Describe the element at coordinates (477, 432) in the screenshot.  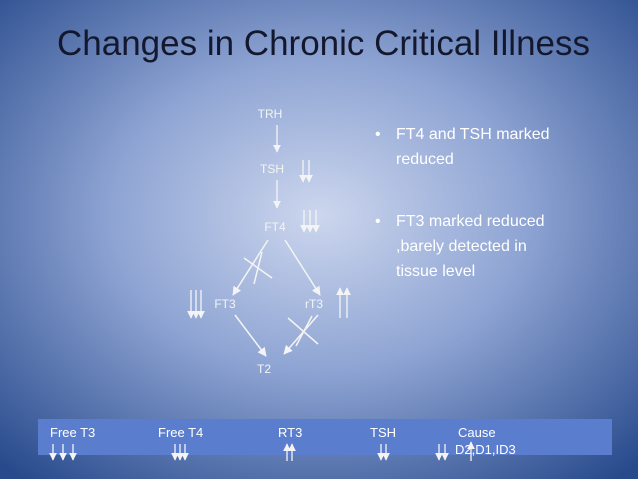
I see `table-header: Cause` at that location.